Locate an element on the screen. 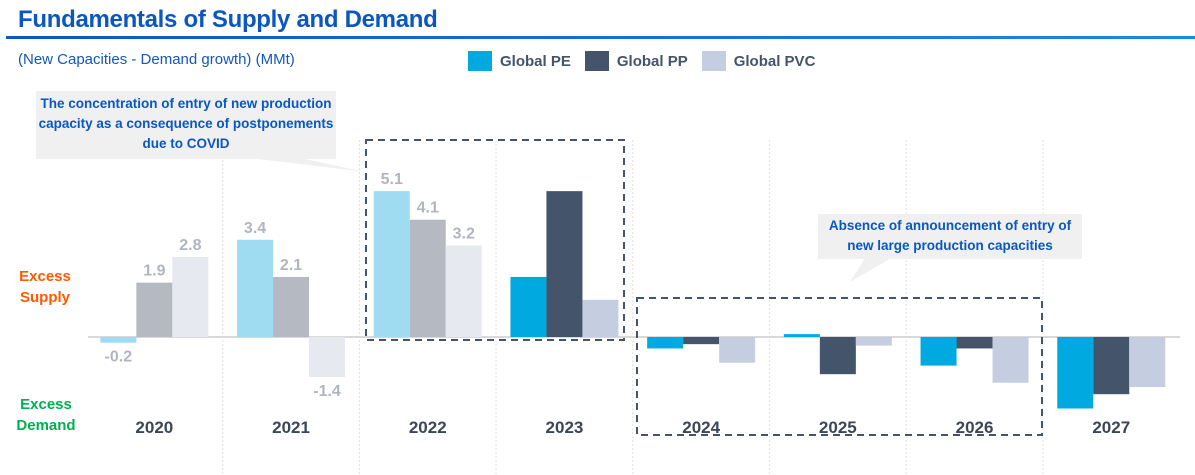  legend: Global PE Global PP Global PVC is located at coordinates (641, 61).